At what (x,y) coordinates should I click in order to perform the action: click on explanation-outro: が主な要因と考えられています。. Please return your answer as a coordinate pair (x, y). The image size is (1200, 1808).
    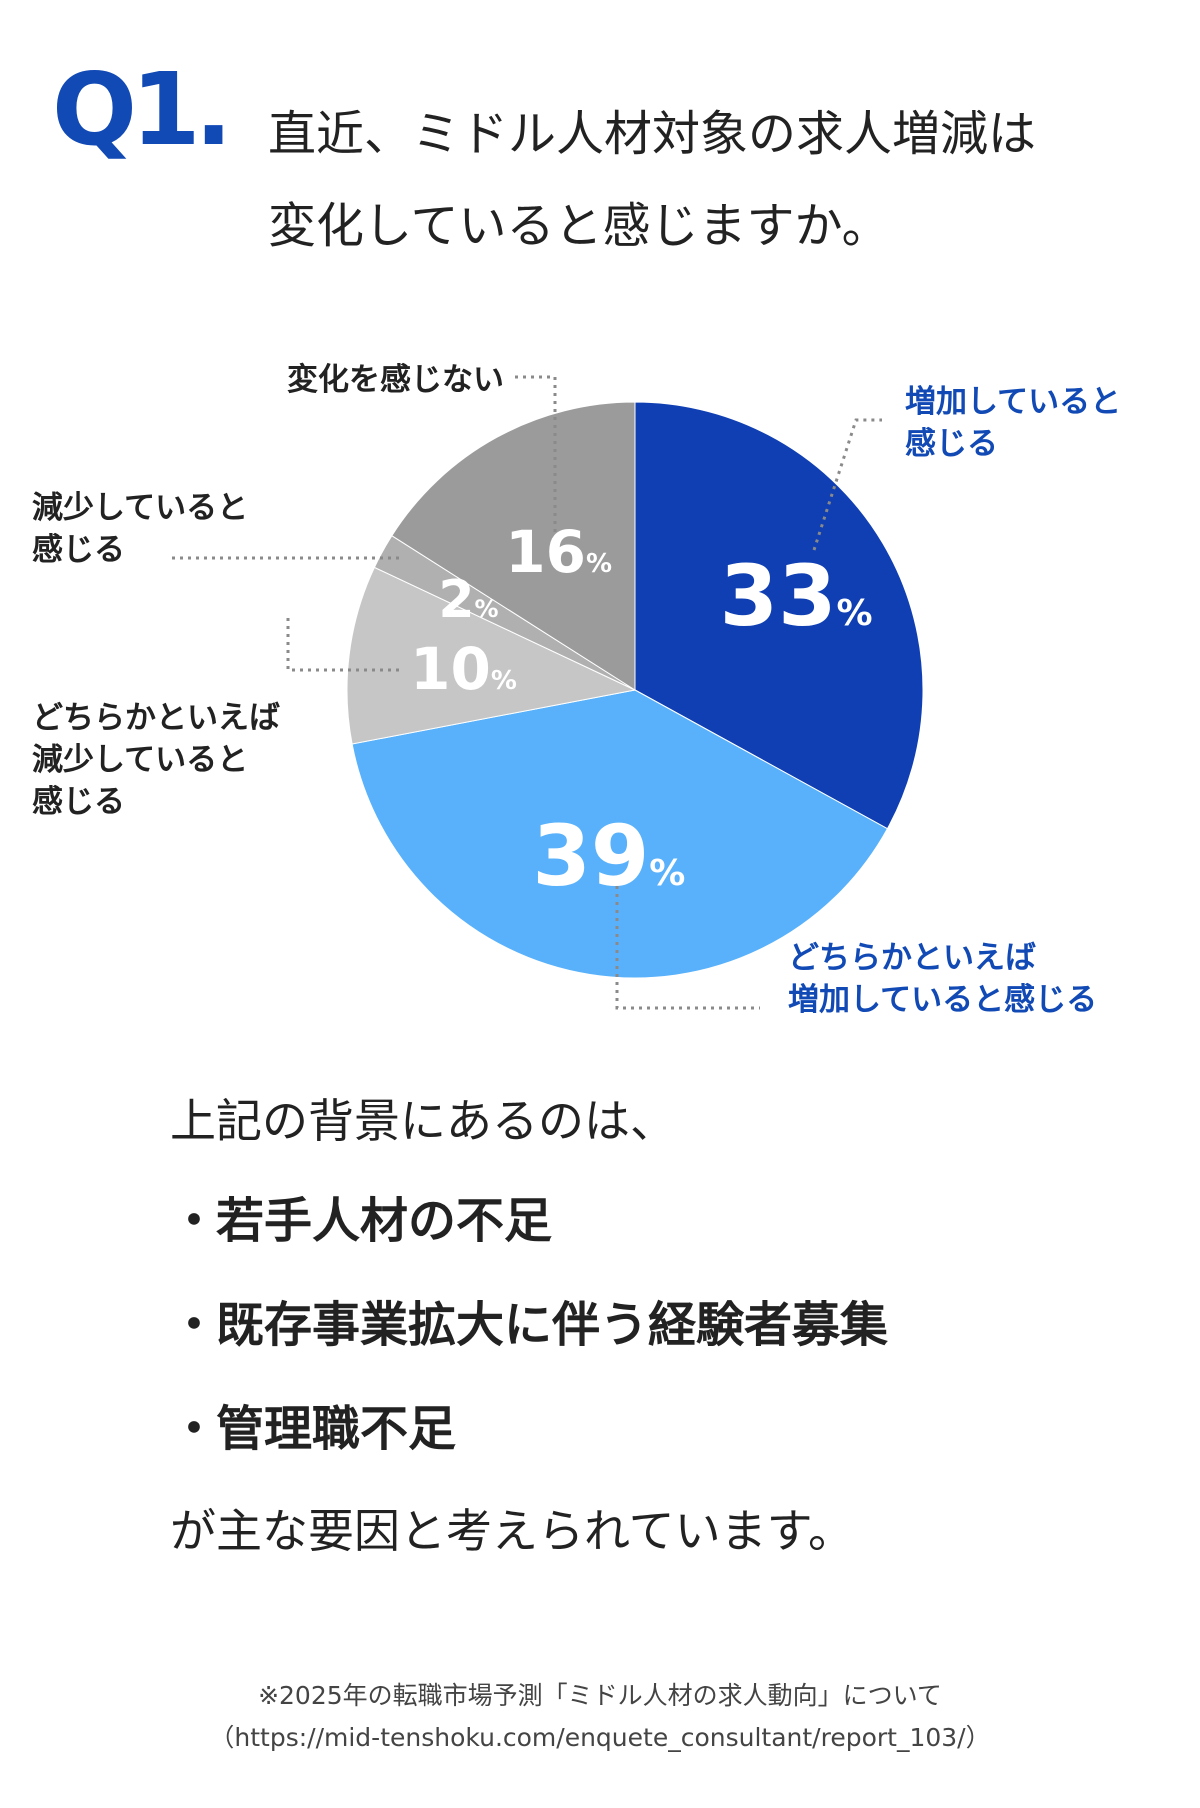
    Looking at the image, I should click on (512, 1531).